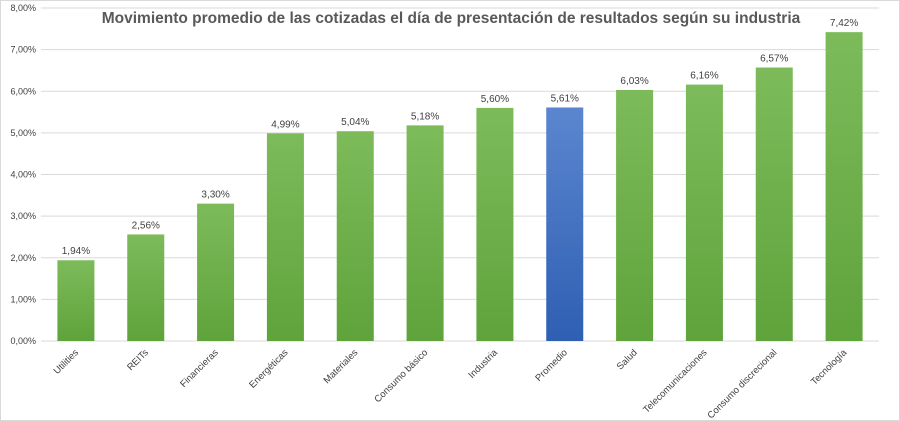 This screenshot has width=900, height=421. I want to click on x-category-label: Industria, so click(483, 364).